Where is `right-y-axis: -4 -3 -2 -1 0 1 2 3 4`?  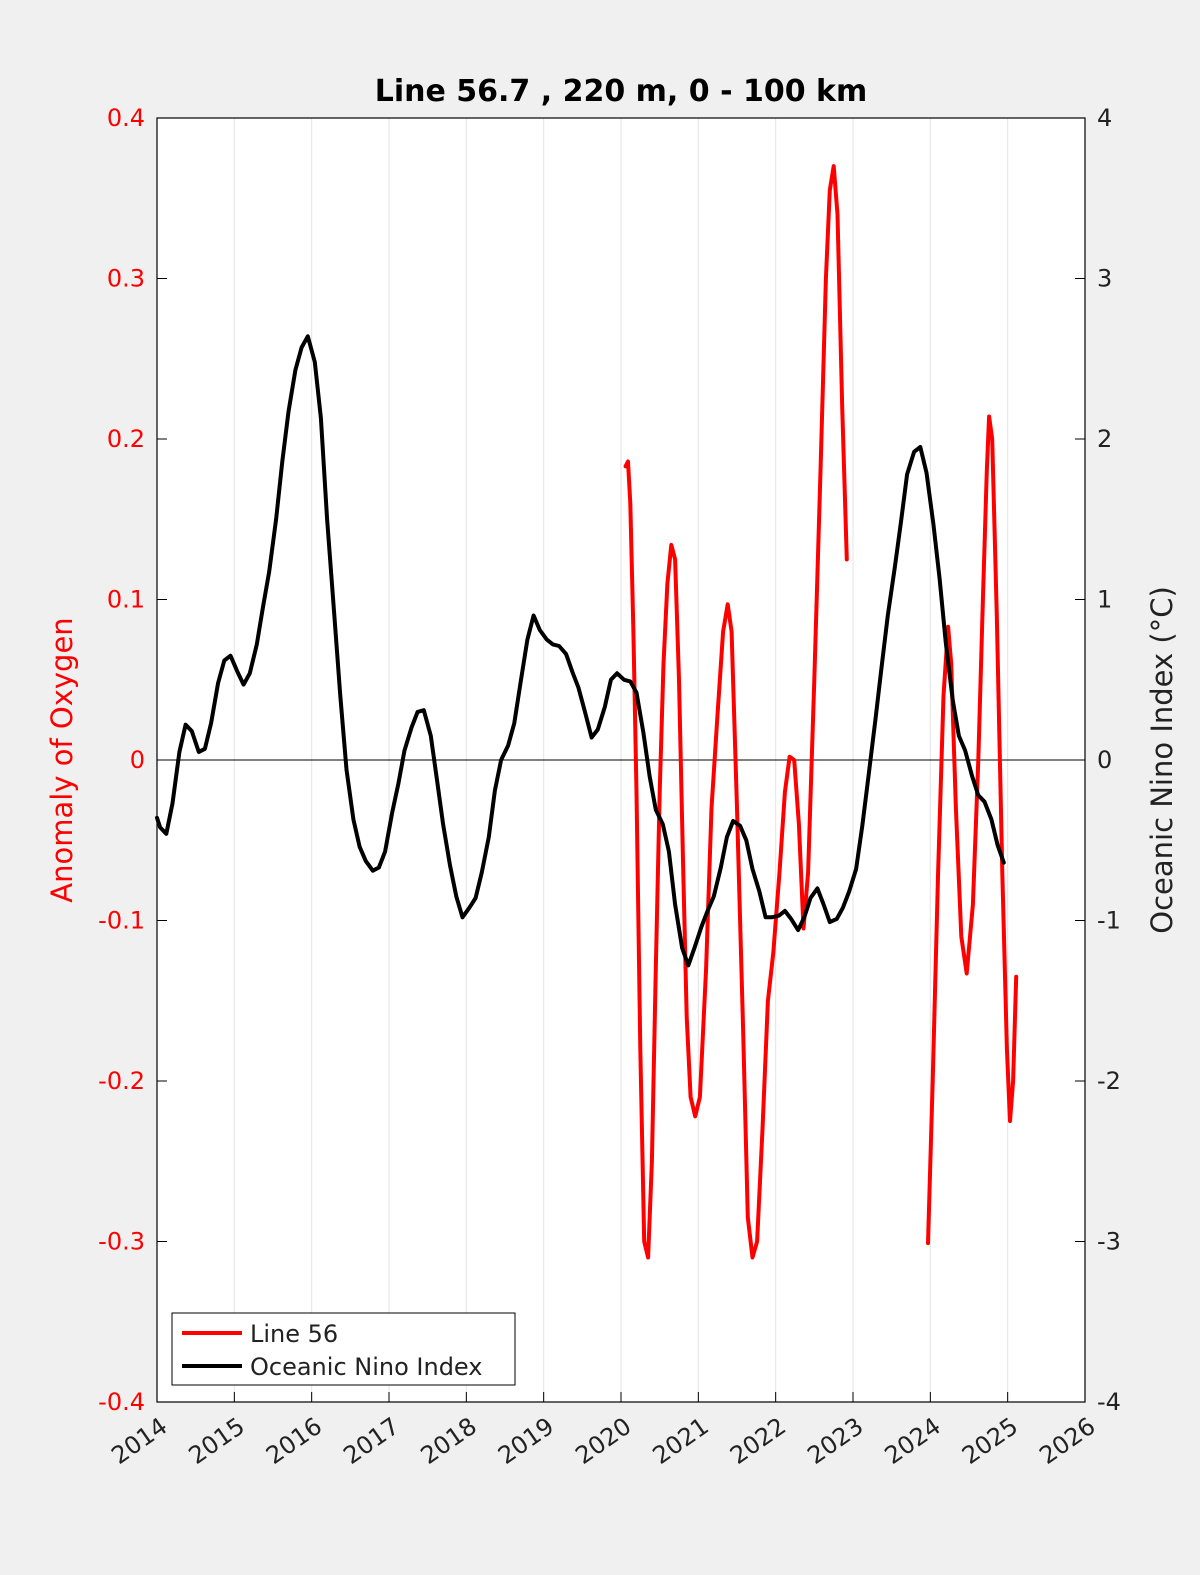 right-y-axis: -4 -3 -2 -1 0 1 2 3 4 is located at coordinates (1098, 760).